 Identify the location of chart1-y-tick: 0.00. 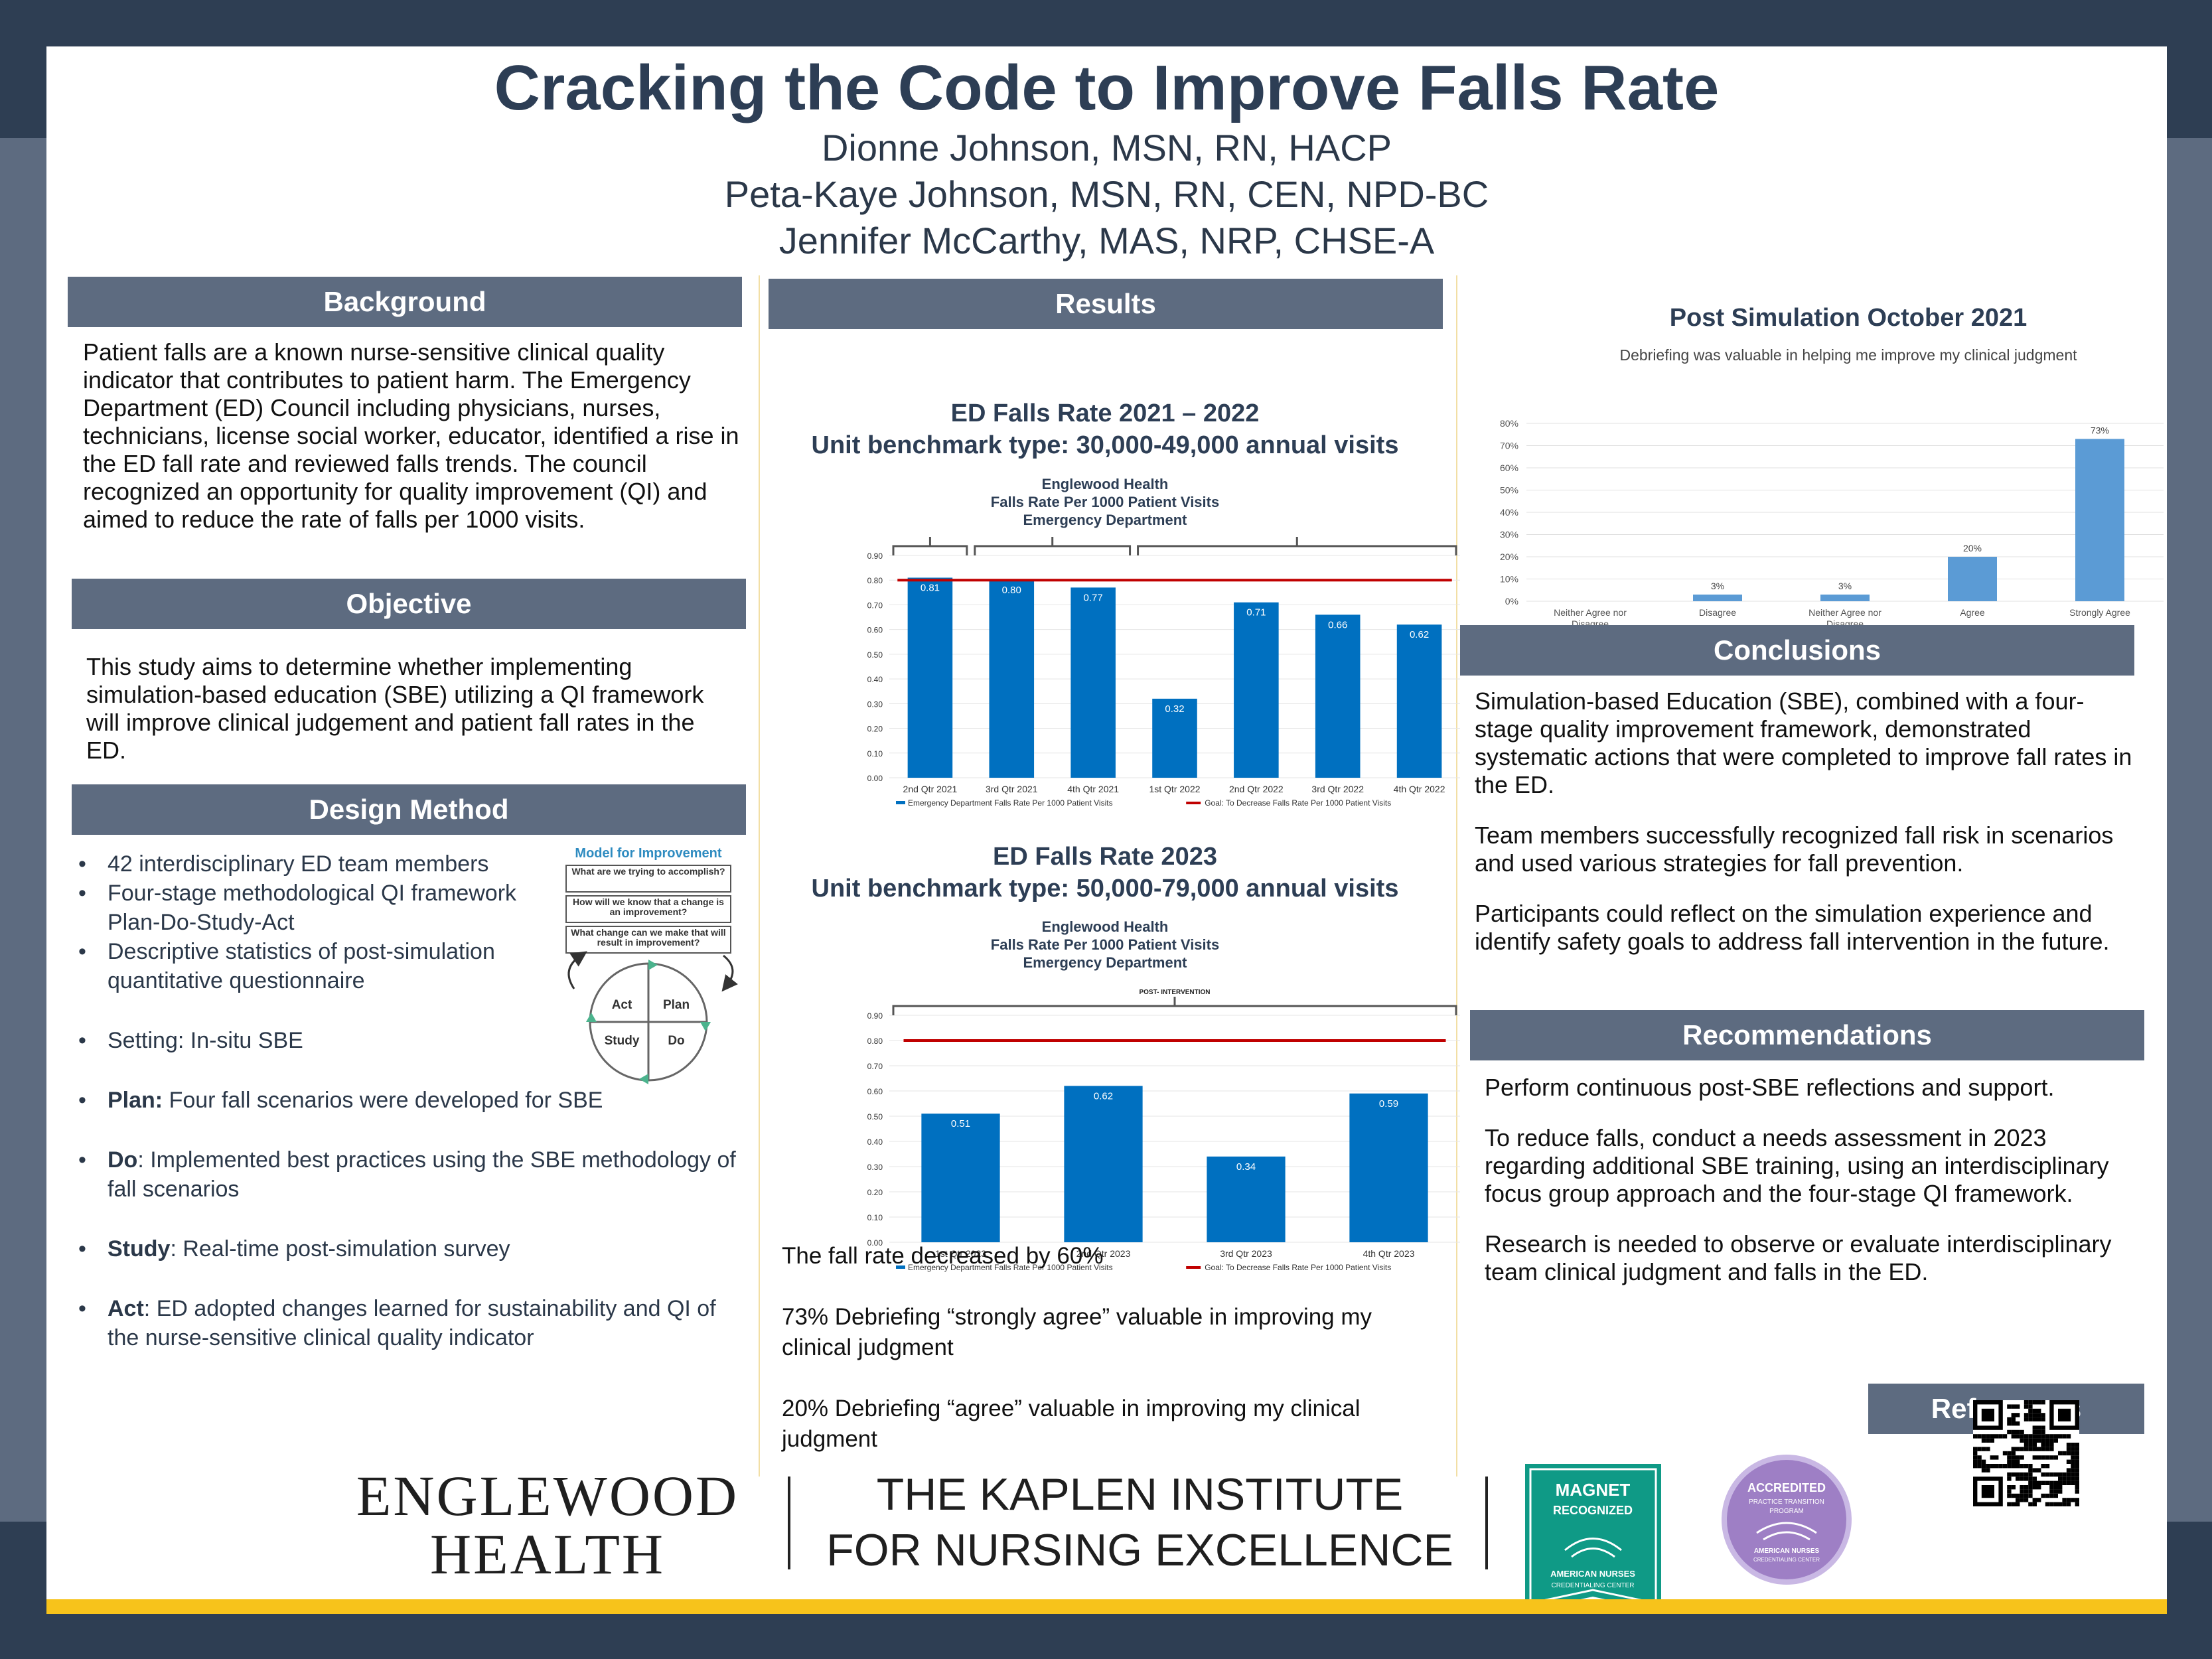
(875, 778).